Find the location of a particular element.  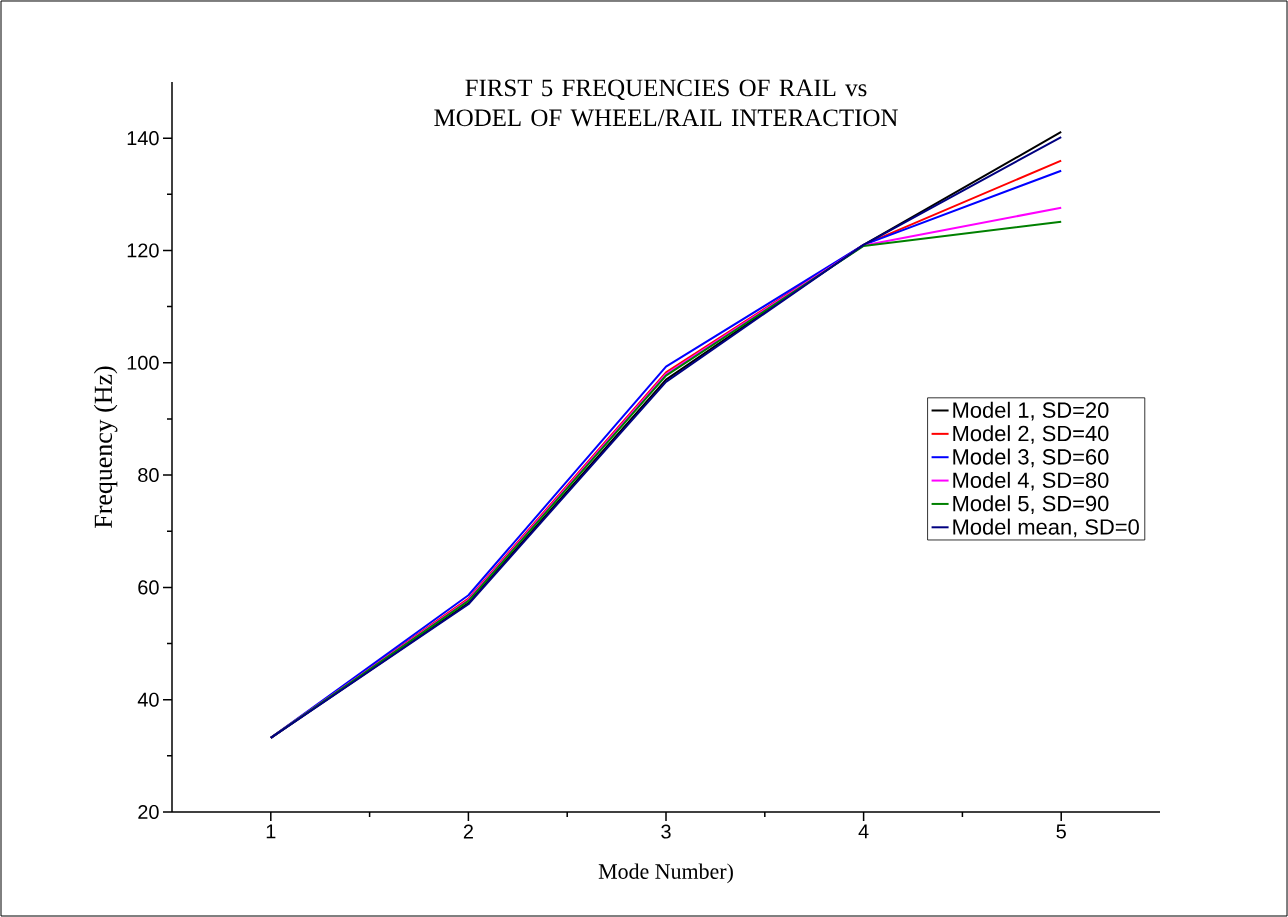

x-tick-label: 2 is located at coordinates (468, 831).